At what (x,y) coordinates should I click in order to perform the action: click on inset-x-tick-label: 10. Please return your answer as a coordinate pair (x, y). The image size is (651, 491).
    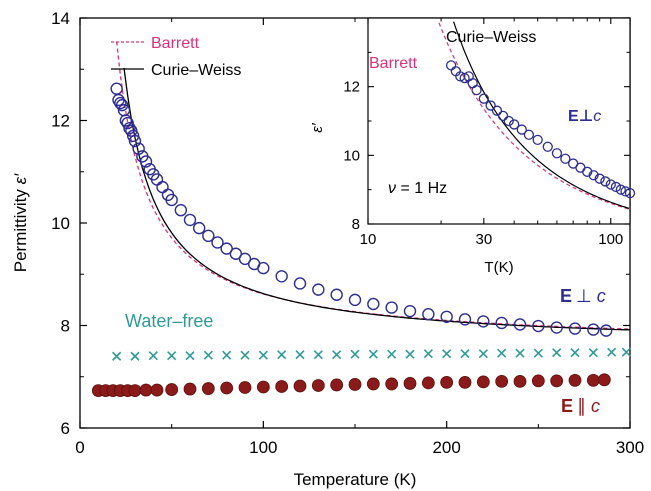
    Looking at the image, I should click on (368, 239).